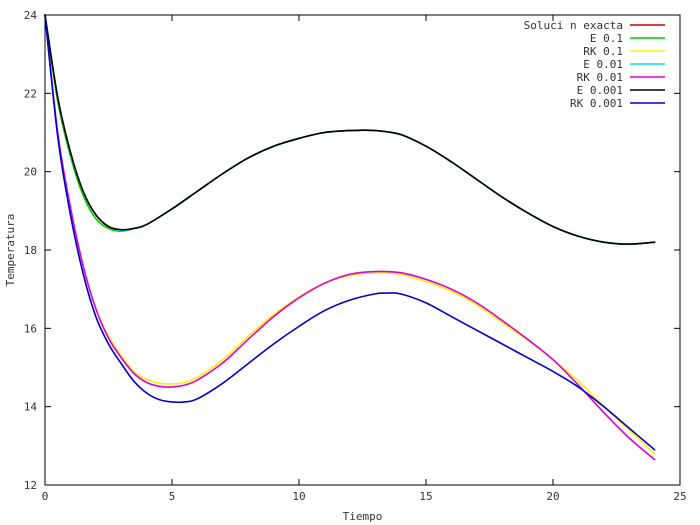 The image size is (700, 525). I want to click on legend-label: Soluci n exacta, so click(573, 25).